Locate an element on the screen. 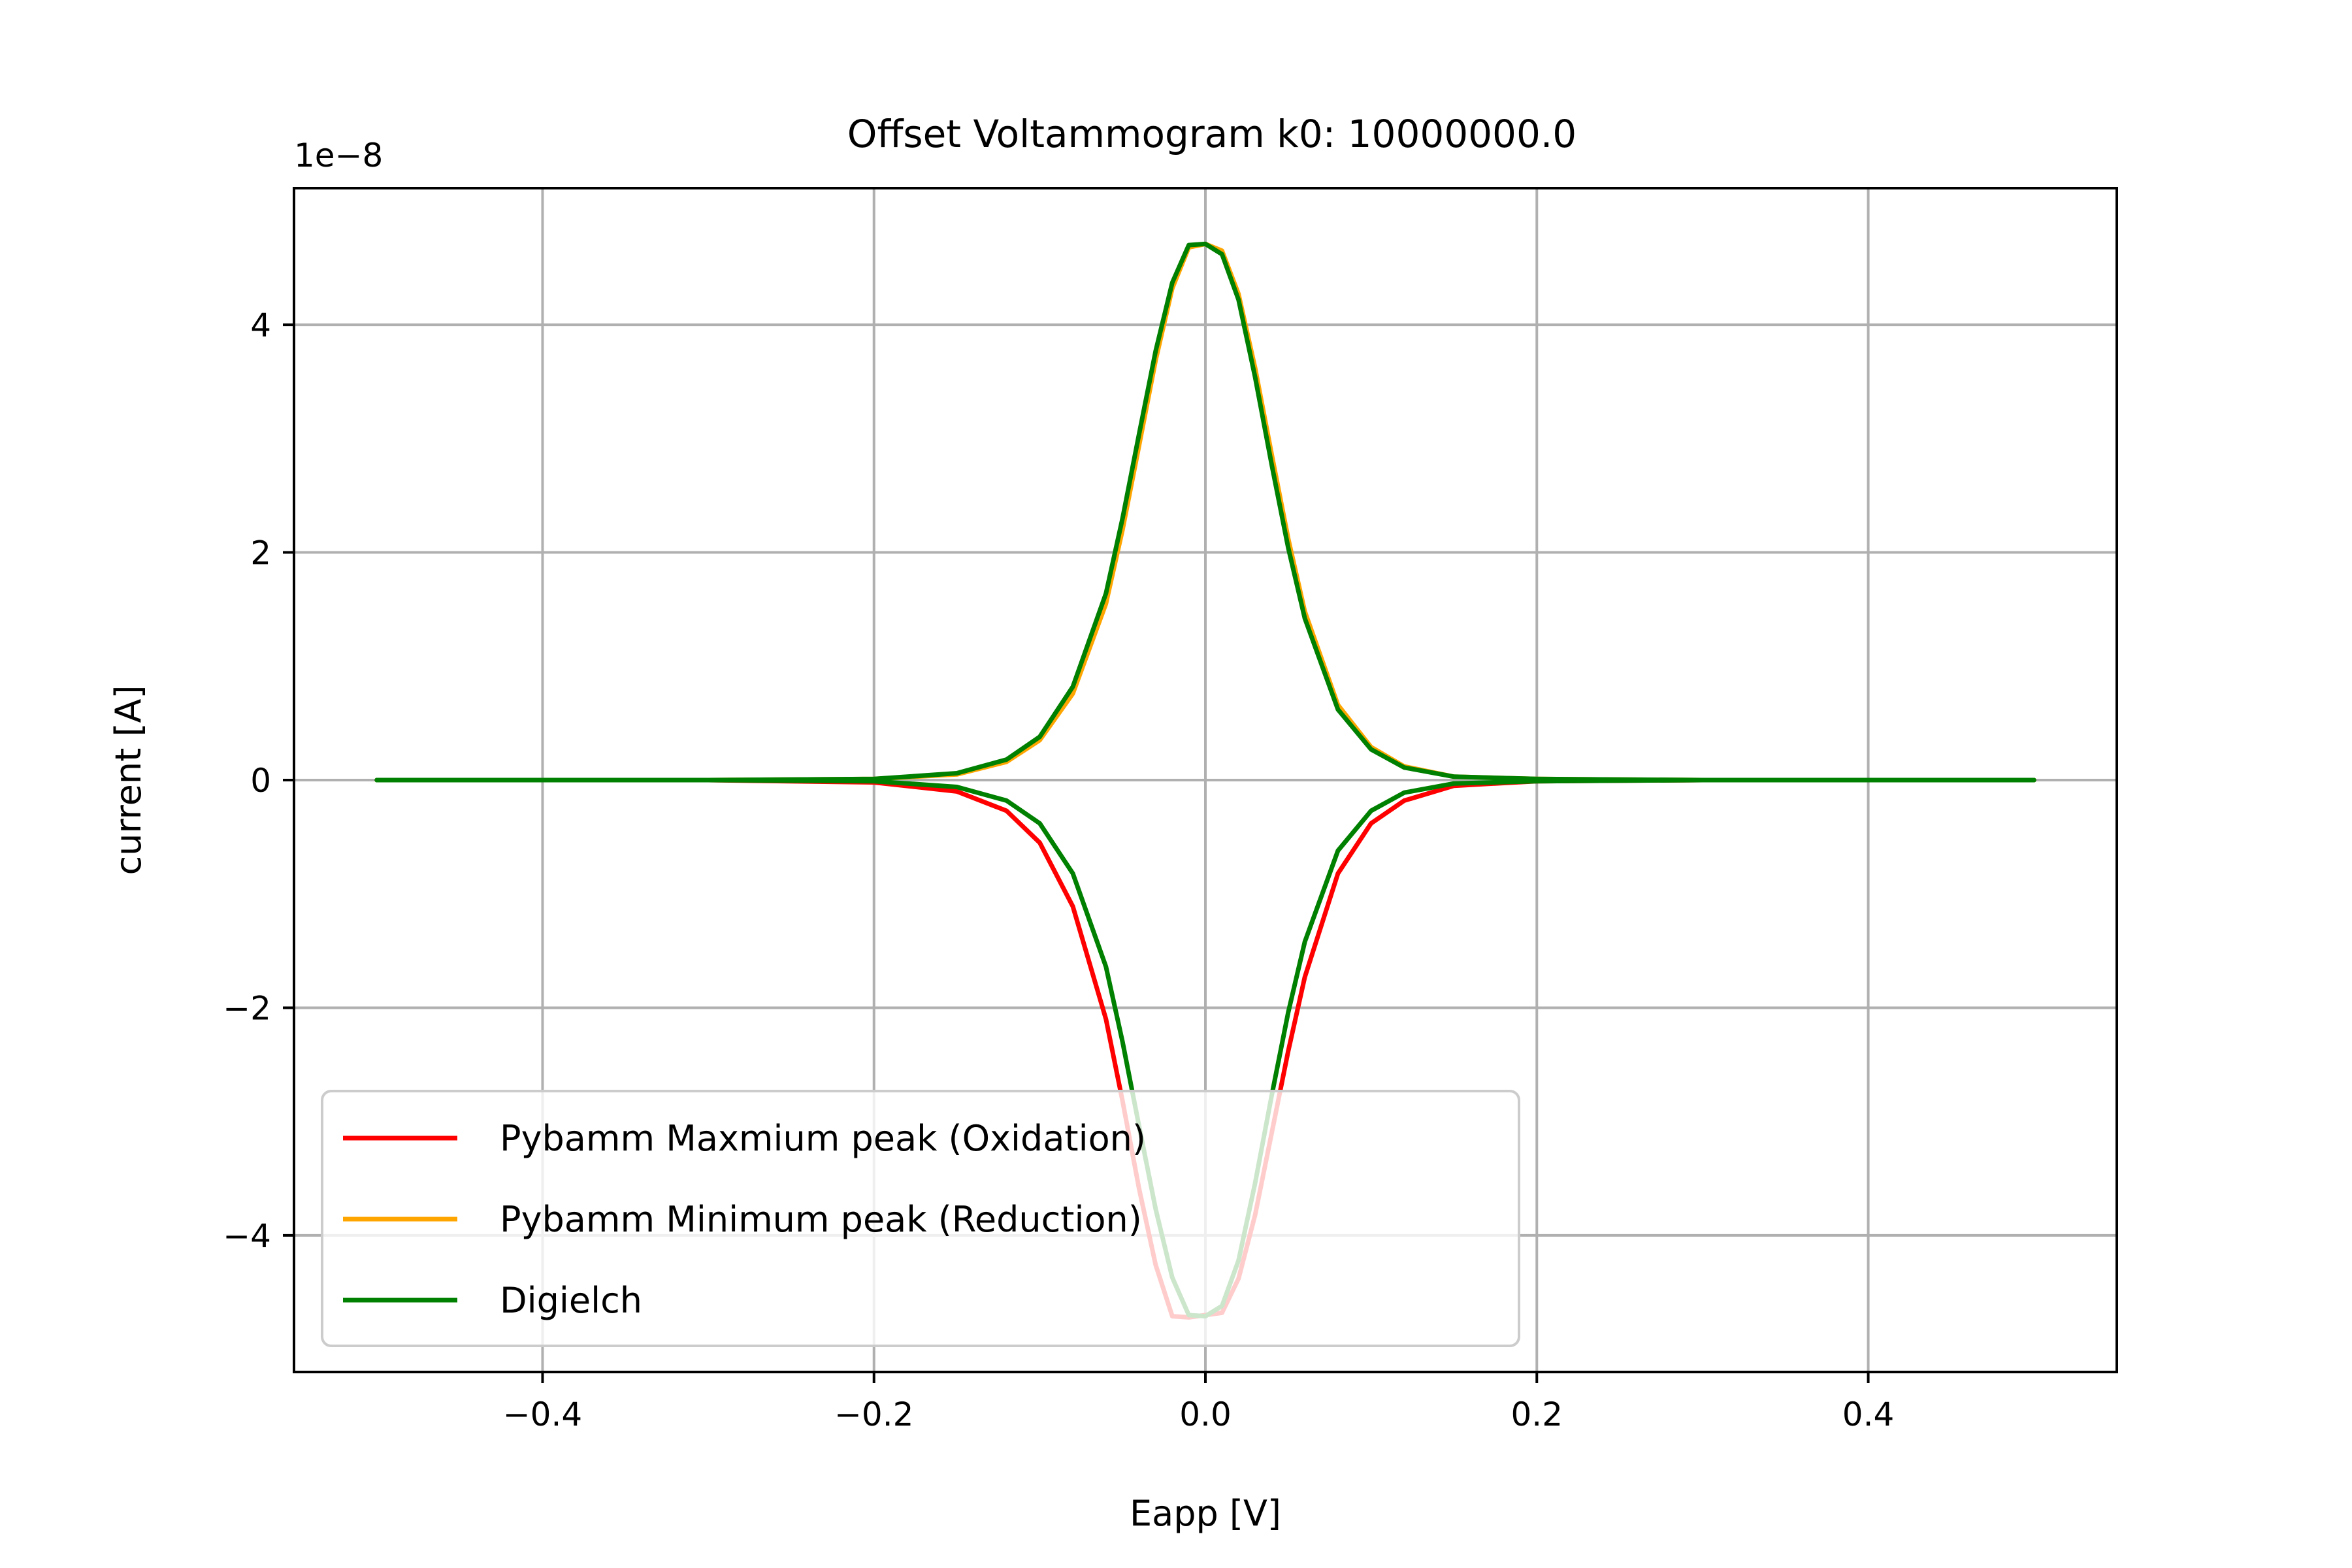  x-tick-label: −0.2 is located at coordinates (873, 1414).